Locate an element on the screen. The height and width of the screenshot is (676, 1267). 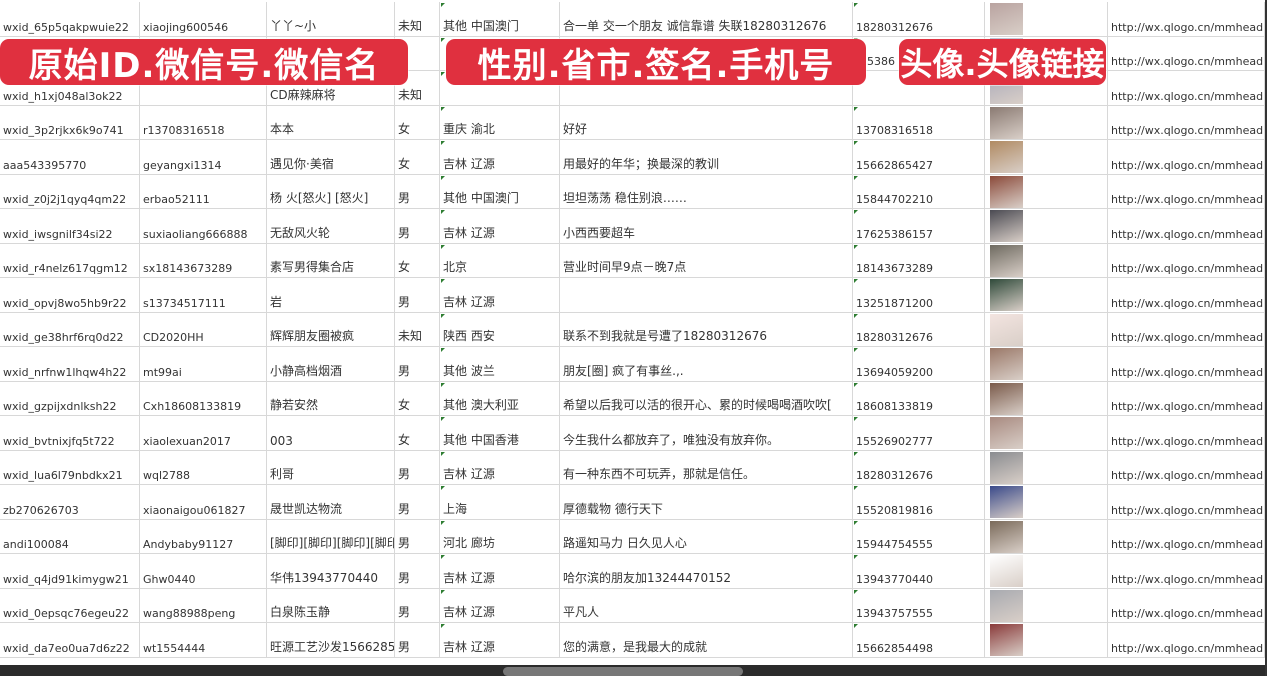
cell-original-id: zb270626703 is located at coordinates (70, 502).